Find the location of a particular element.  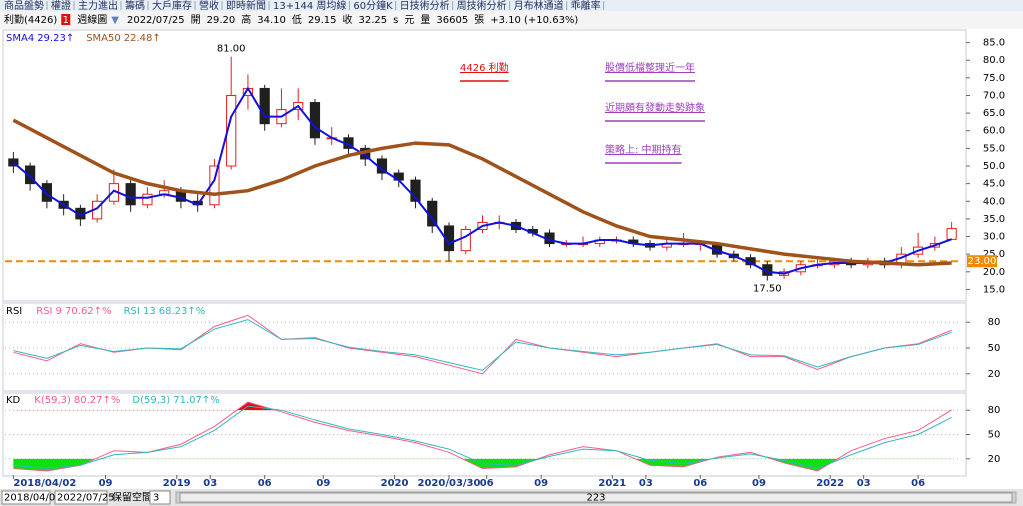

quote-field: 開 is located at coordinates (196, 20).